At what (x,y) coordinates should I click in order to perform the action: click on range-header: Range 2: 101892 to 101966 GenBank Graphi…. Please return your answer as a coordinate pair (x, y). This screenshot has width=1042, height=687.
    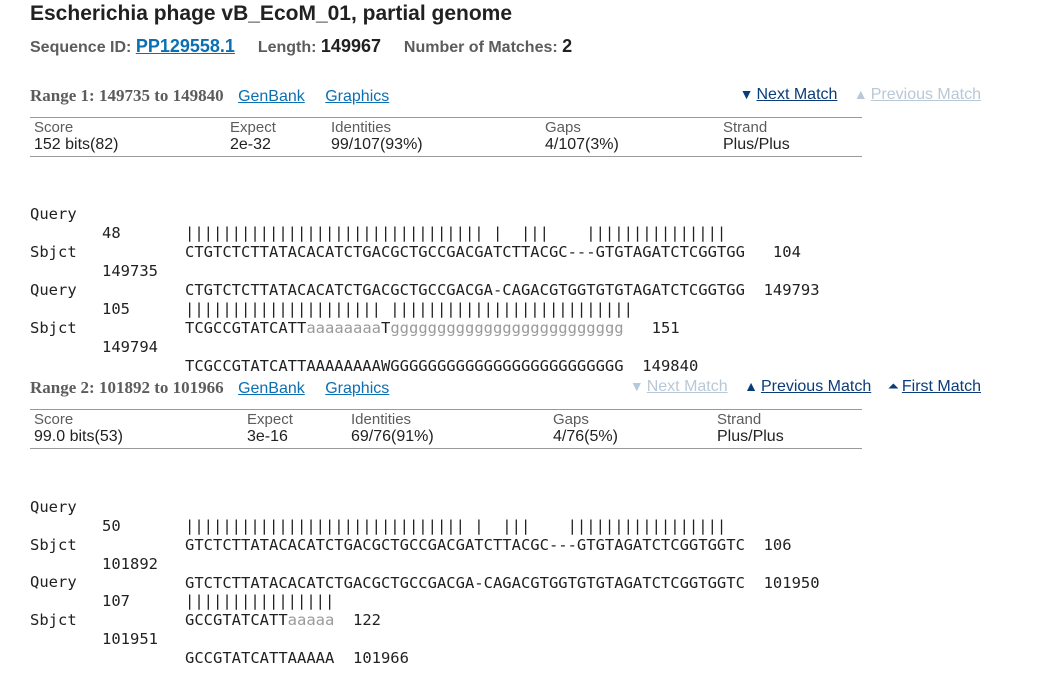
    Looking at the image, I should click on (209, 388).